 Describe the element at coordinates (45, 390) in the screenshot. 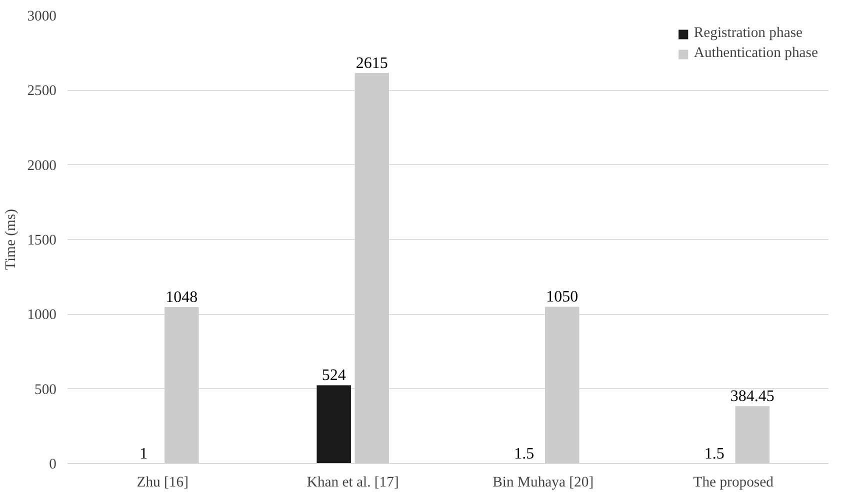

I see `y-tick-label: 500` at that location.